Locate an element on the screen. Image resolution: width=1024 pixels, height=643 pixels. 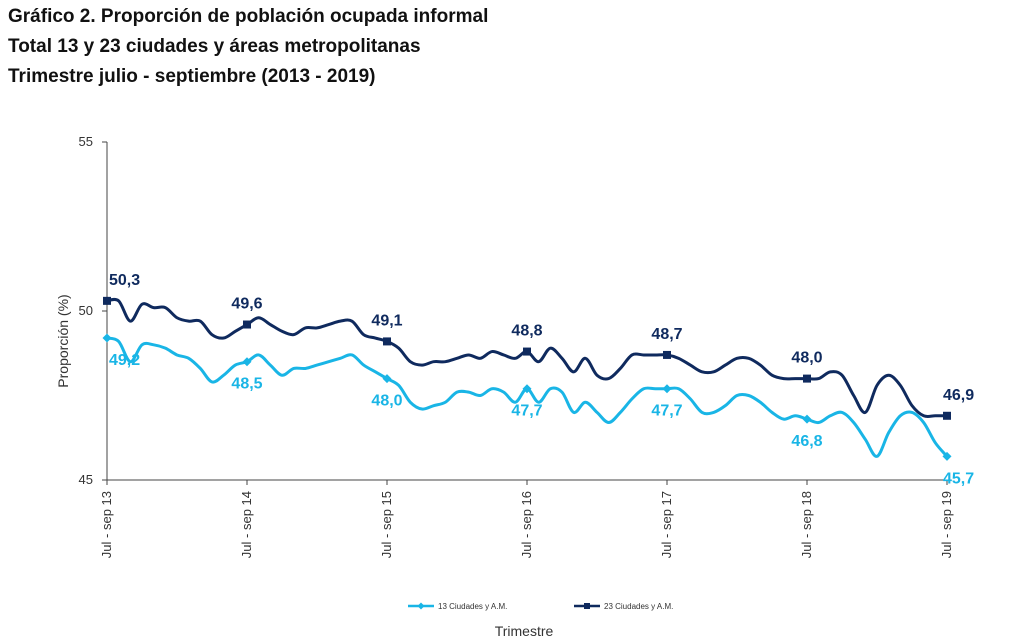
x-tick-label: Jul - sep 19 is located at coordinates (946, 524).